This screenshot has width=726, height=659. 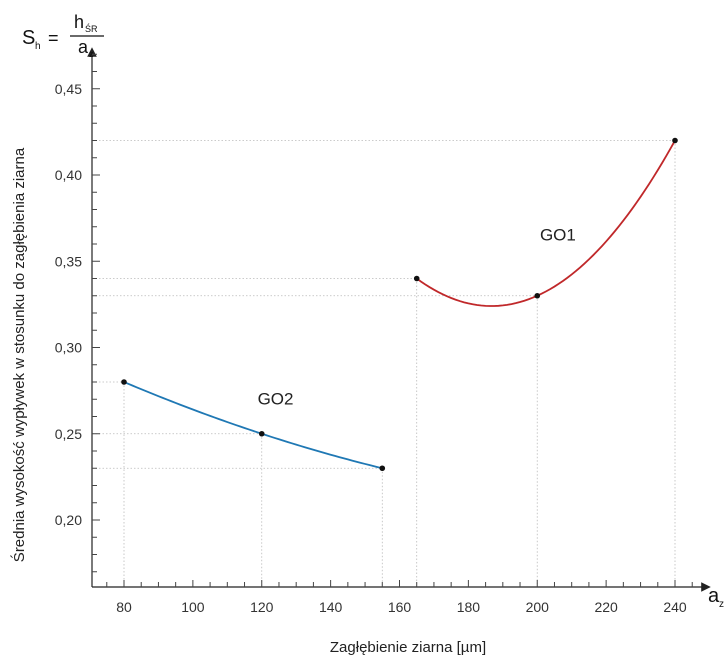 What do you see at coordinates (276, 398) in the screenshot?
I see `series-label-go2: GO2` at bounding box center [276, 398].